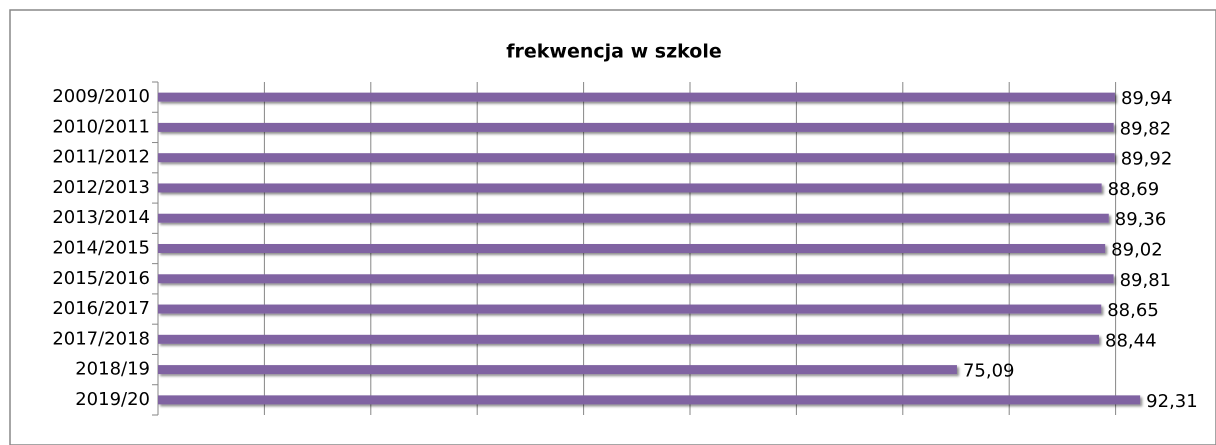  Describe the element at coordinates (1137, 250) in the screenshot. I see `value-label: 89,02` at that location.